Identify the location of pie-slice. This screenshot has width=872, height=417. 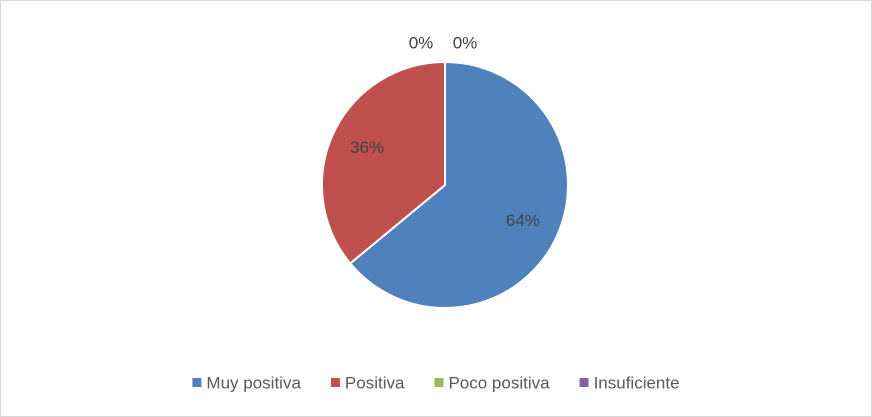
(383, 162).